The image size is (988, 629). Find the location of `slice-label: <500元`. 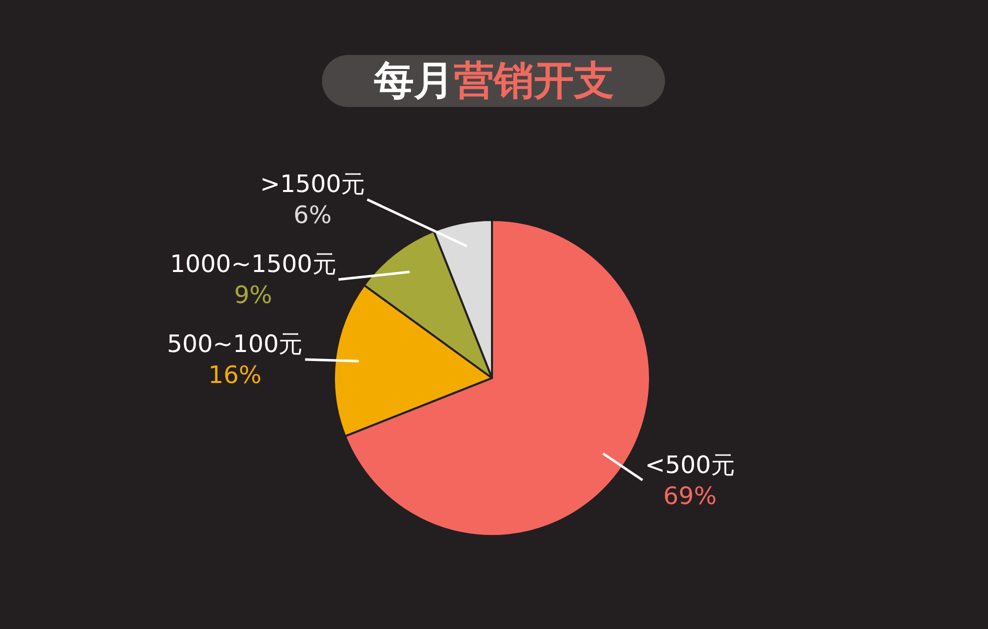

slice-label: <500元 is located at coordinates (690, 465).